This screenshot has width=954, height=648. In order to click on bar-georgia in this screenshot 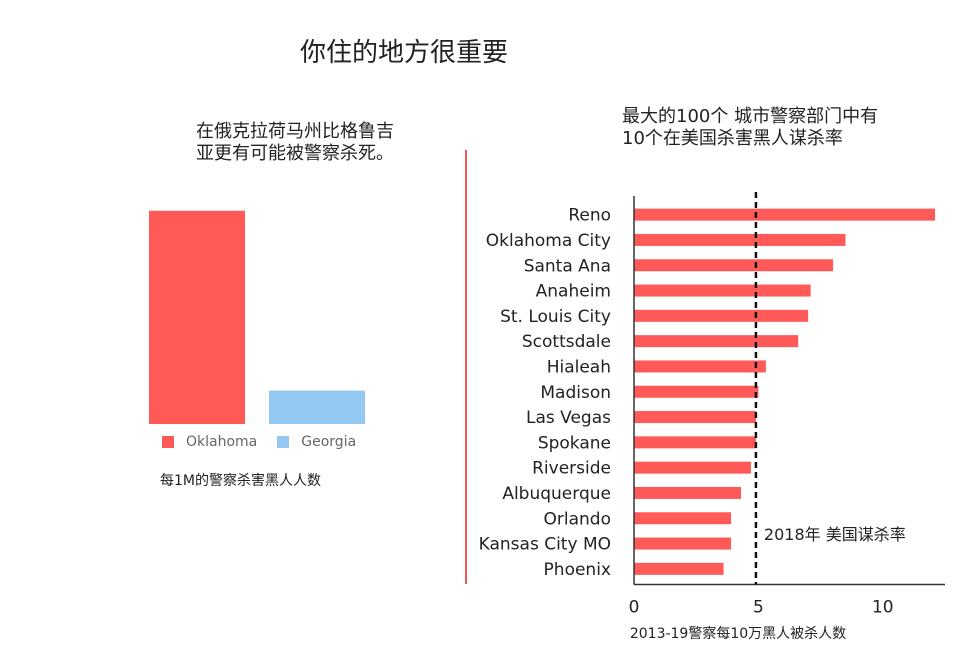, I will do `click(317, 407)`.